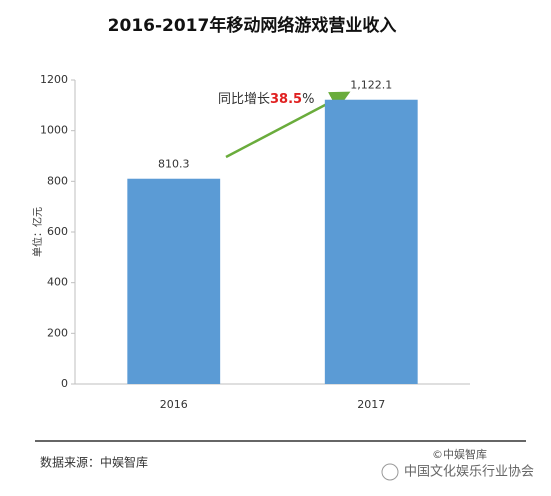 This screenshot has width=551, height=496. What do you see at coordinates (54, 130) in the screenshot?
I see `y-tick-label: 1000` at bounding box center [54, 130].